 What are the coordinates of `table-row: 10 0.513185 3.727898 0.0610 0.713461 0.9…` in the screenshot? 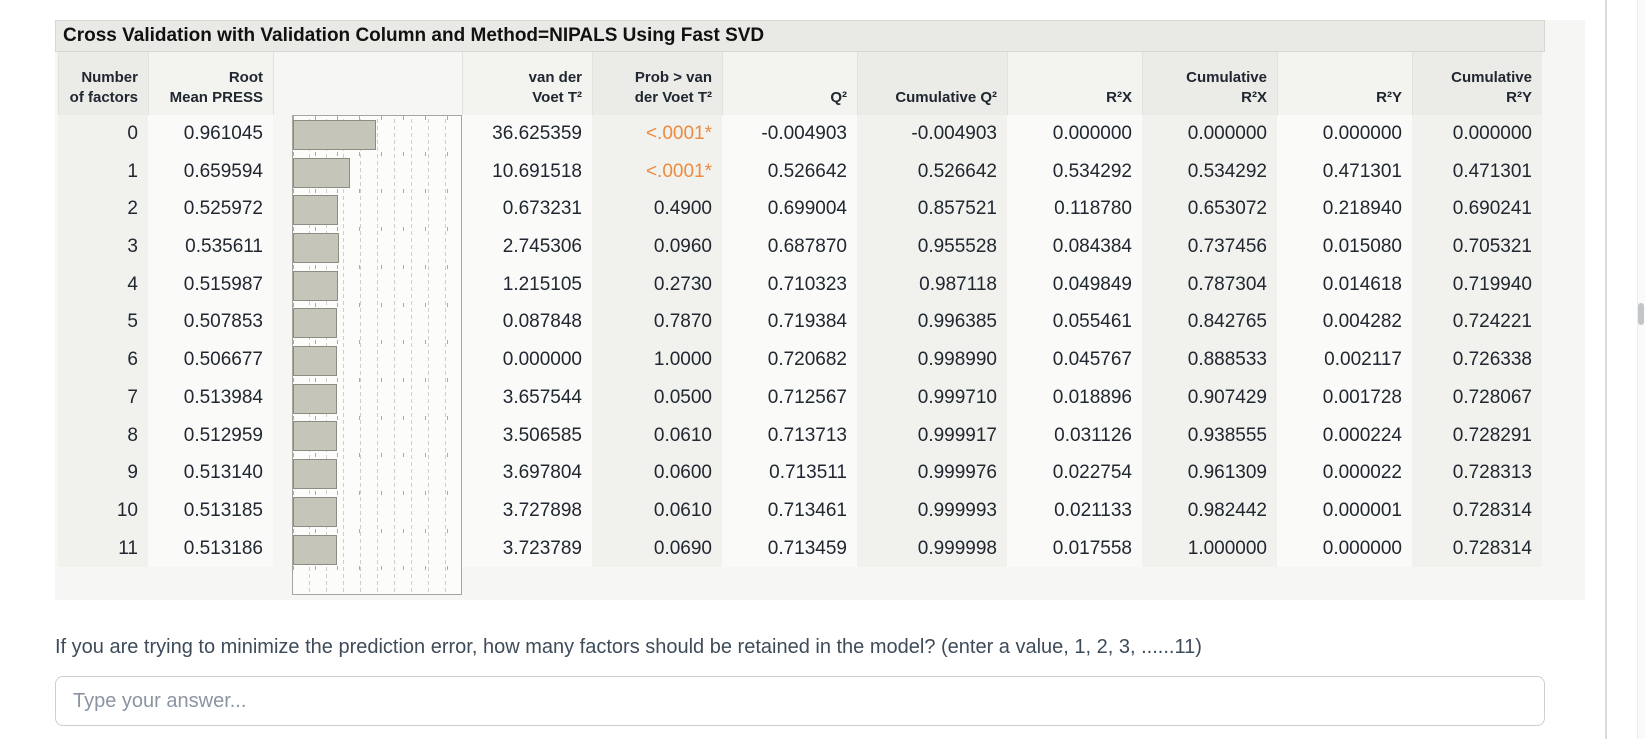 It's located at (821, 510).